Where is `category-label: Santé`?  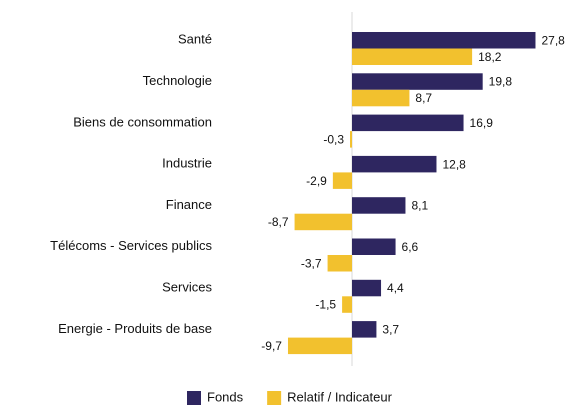
category-label: Santé is located at coordinates (195, 39).